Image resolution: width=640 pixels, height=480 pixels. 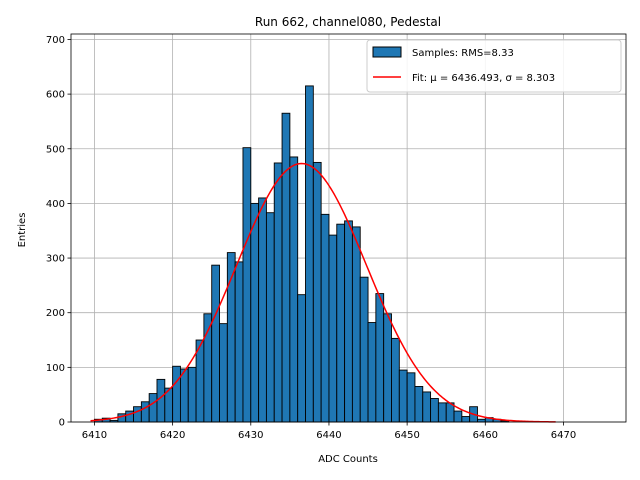 What do you see at coordinates (406, 435) in the screenshot?
I see `x-tick-label: 6450` at bounding box center [406, 435].